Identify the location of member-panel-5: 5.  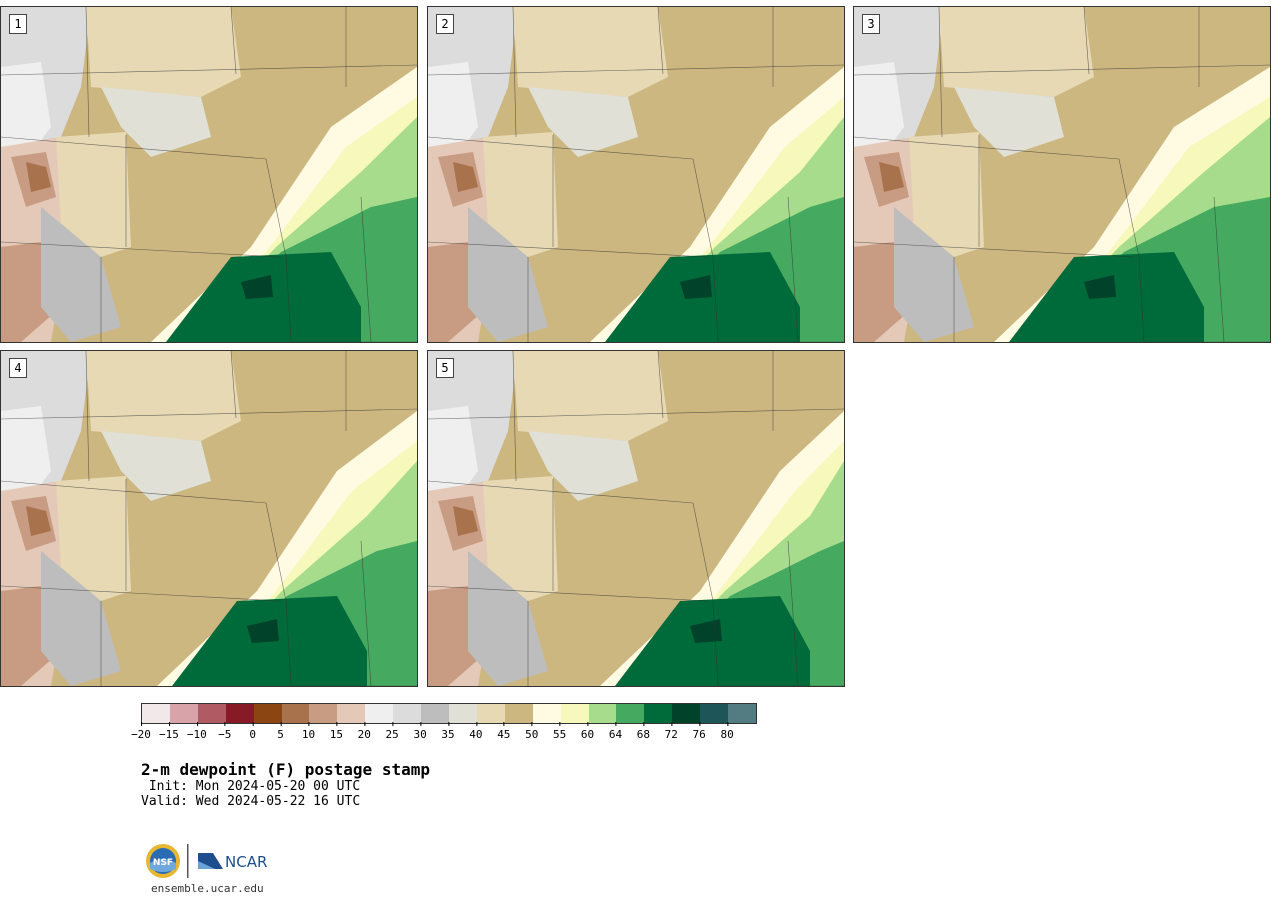
(636, 518).